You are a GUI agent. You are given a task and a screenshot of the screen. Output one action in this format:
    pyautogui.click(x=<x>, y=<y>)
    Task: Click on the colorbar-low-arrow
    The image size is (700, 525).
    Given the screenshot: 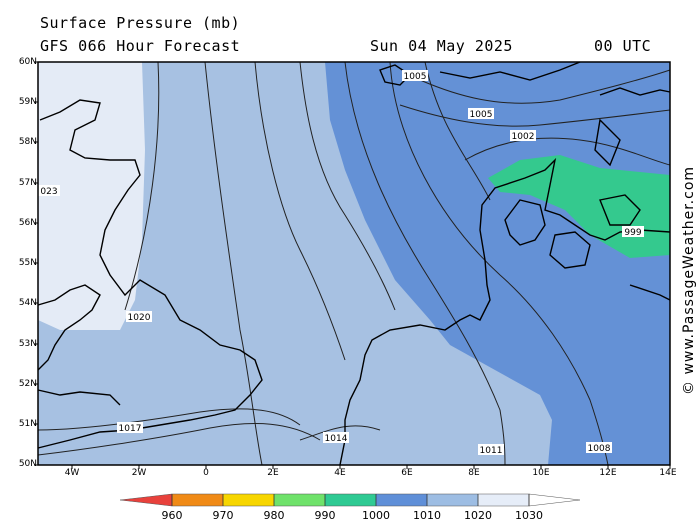 What is the action you would take?
    pyautogui.click(x=146, y=500)
    